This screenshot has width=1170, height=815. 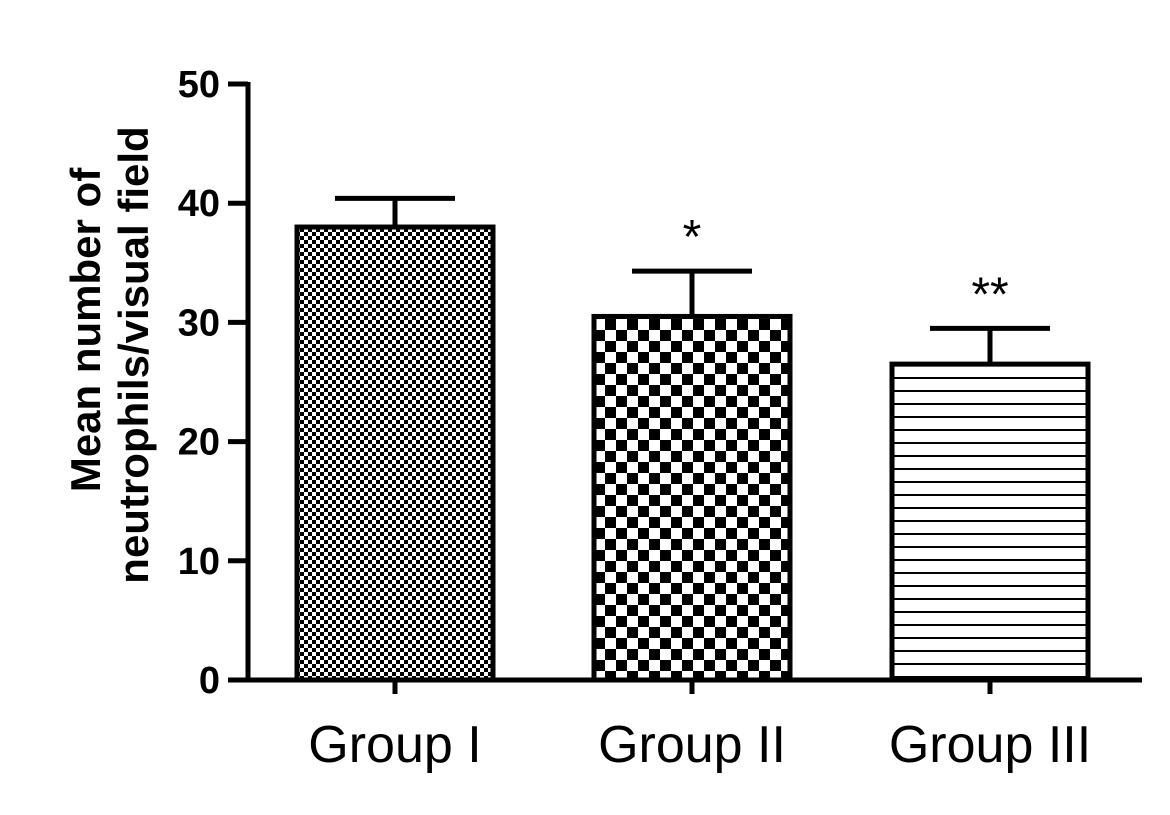 I want to click on error-bars, so click(x=692, y=280).